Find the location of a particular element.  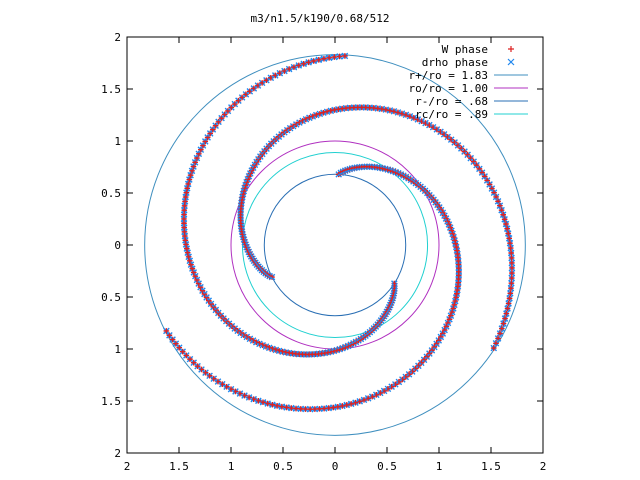

legend-entry: drho phase is located at coordinates (468, 62).